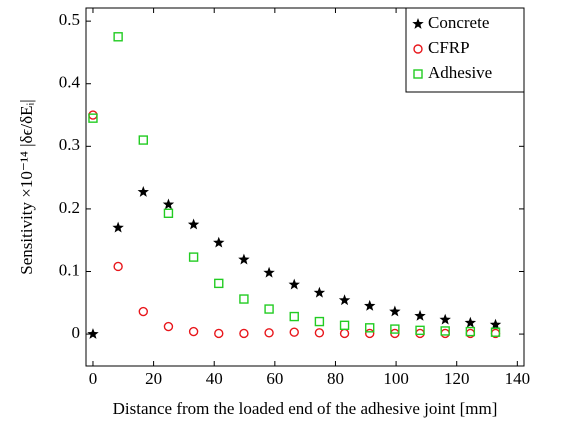 The height and width of the screenshot is (425, 574). I want to click on legend-label: CFRP, so click(449, 47).